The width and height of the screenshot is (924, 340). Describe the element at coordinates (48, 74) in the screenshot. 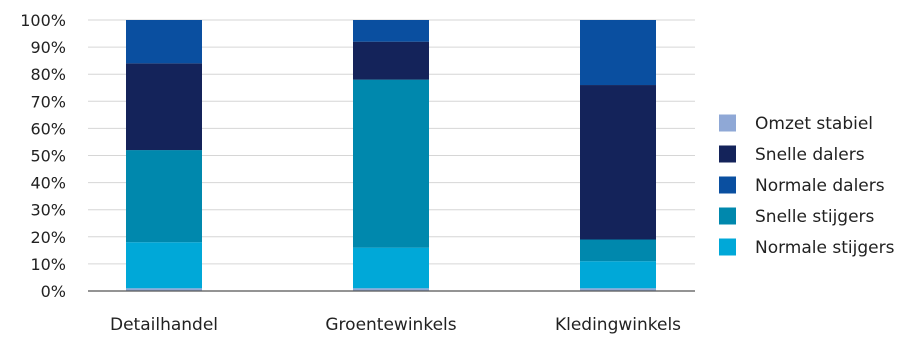

I see `y-tick-label: 80%` at that location.